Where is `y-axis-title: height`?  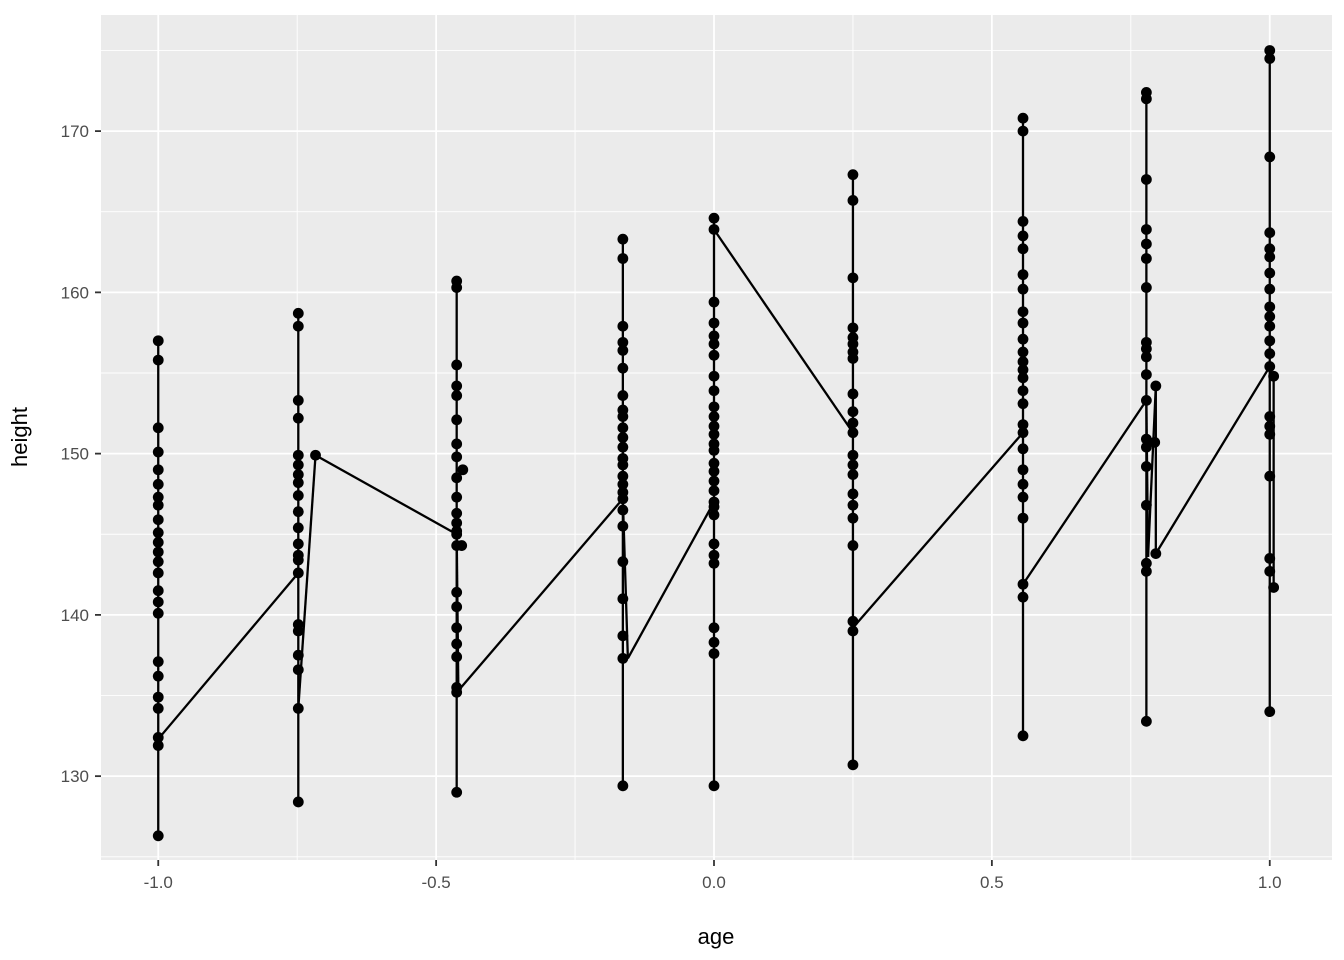
y-axis-title: height is located at coordinates (19, 437).